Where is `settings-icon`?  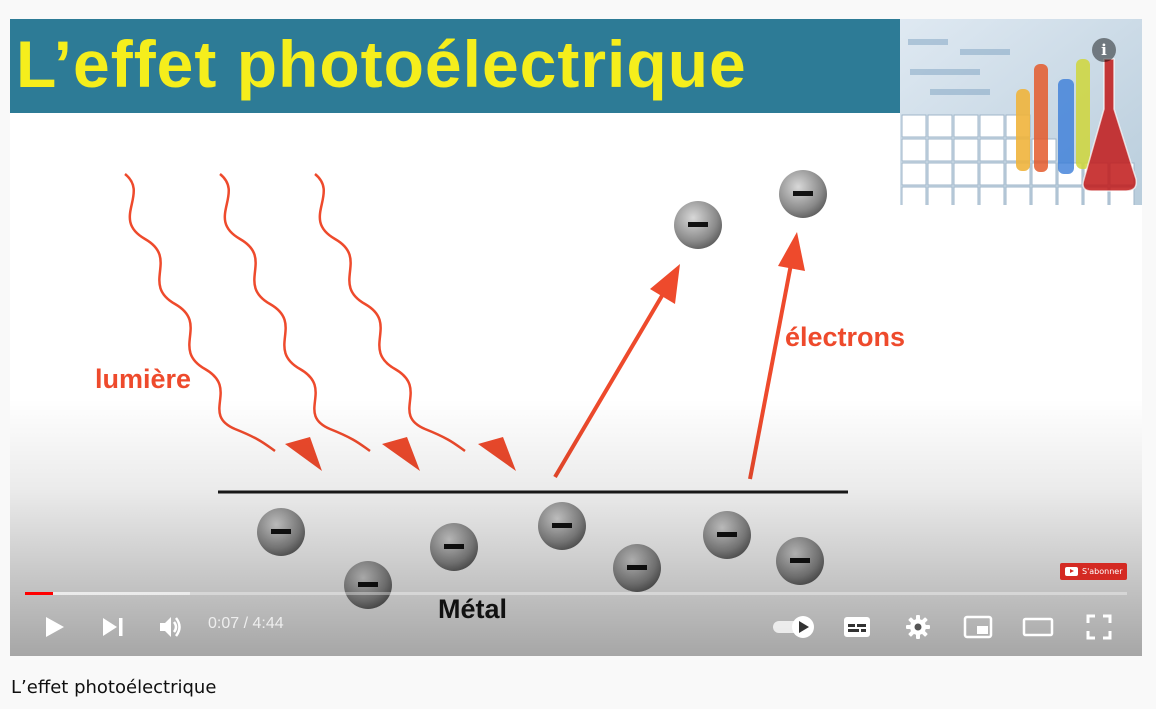 settings-icon is located at coordinates (918, 627).